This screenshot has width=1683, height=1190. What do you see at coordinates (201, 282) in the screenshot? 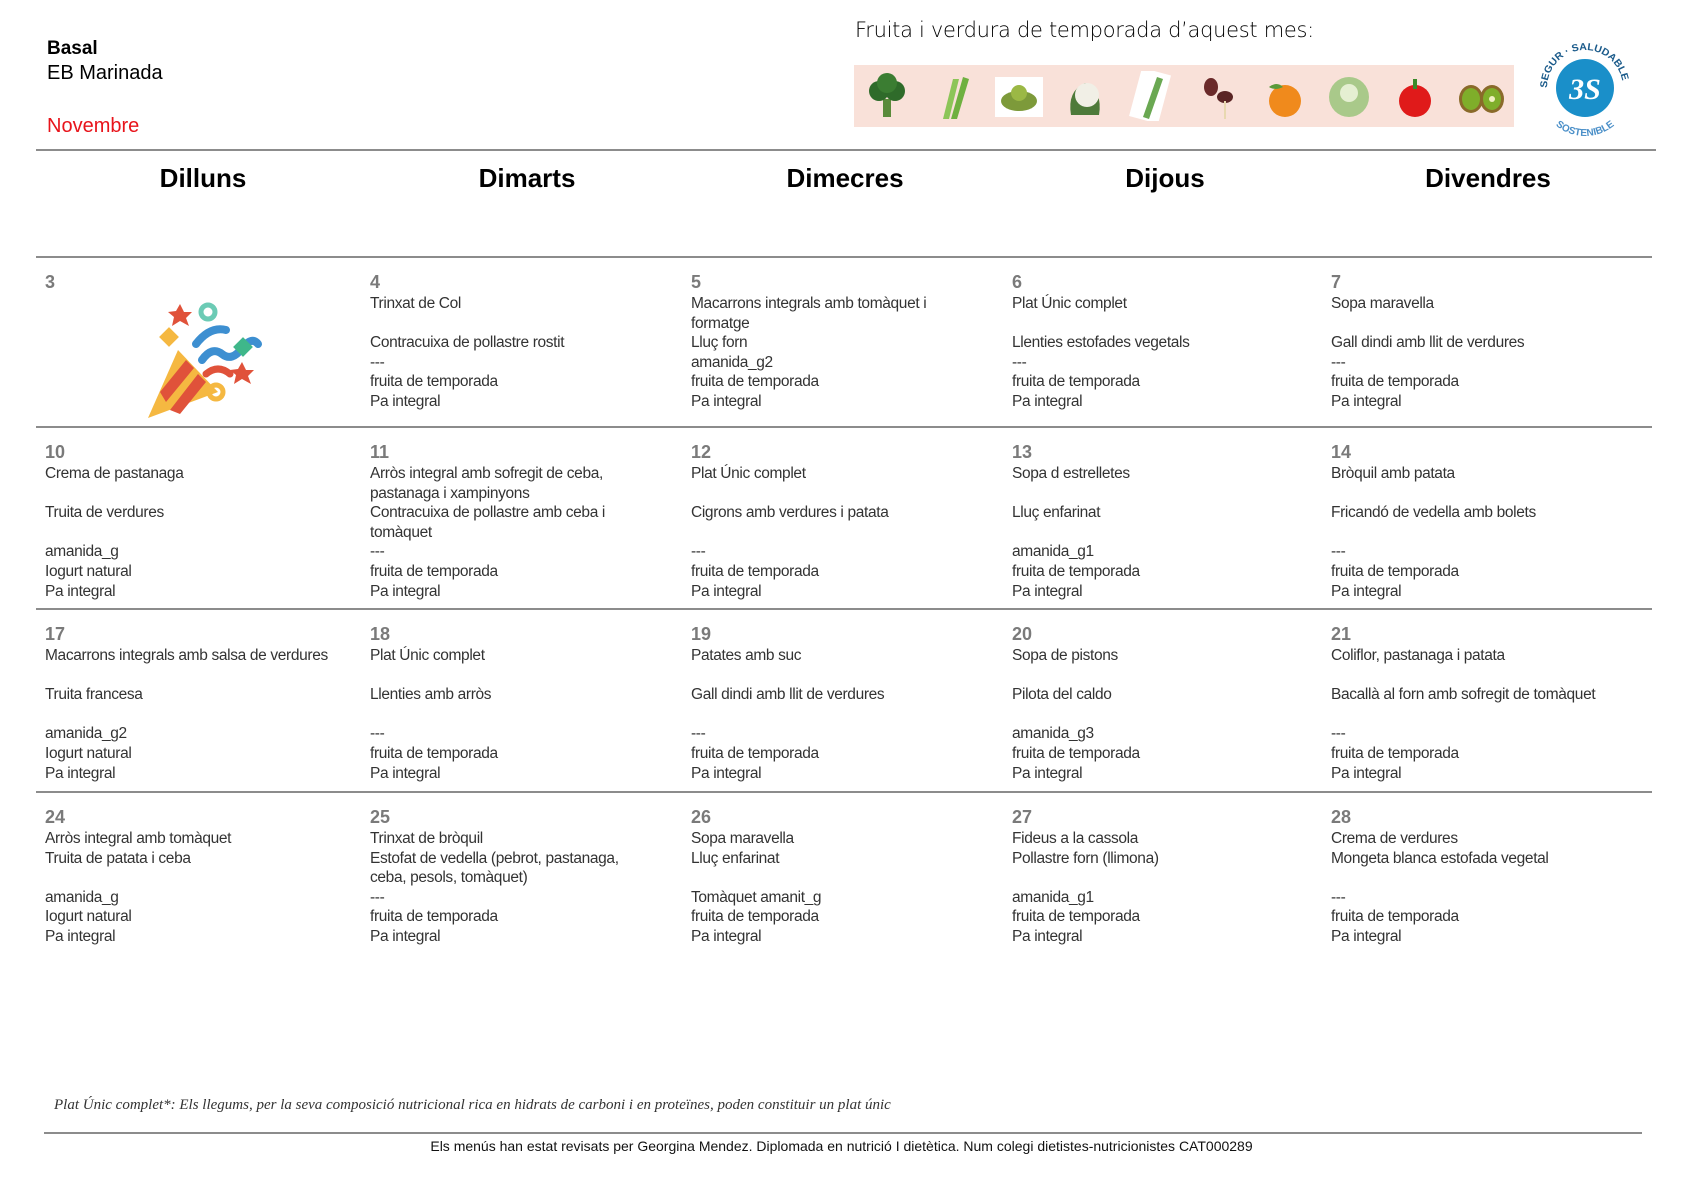
I see `day-cell-3: 3` at bounding box center [201, 282].